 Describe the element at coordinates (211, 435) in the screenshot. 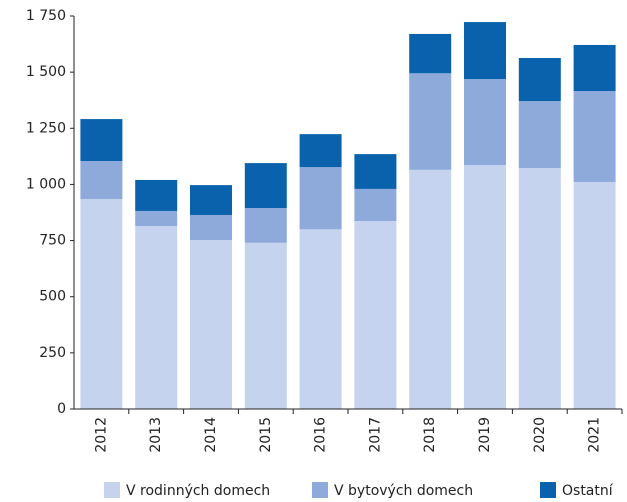

I see `x-tick-label: 2014` at that location.